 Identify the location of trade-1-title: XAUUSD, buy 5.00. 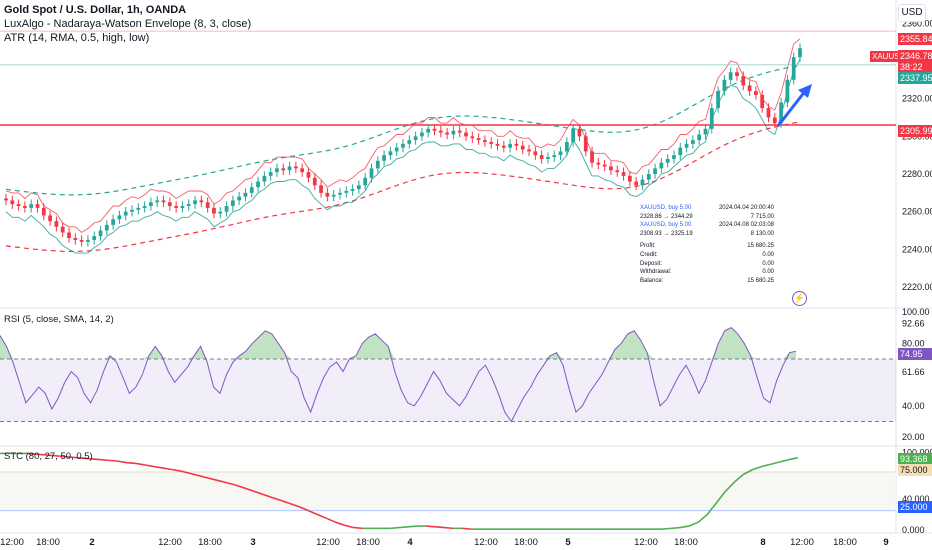
(666, 208).